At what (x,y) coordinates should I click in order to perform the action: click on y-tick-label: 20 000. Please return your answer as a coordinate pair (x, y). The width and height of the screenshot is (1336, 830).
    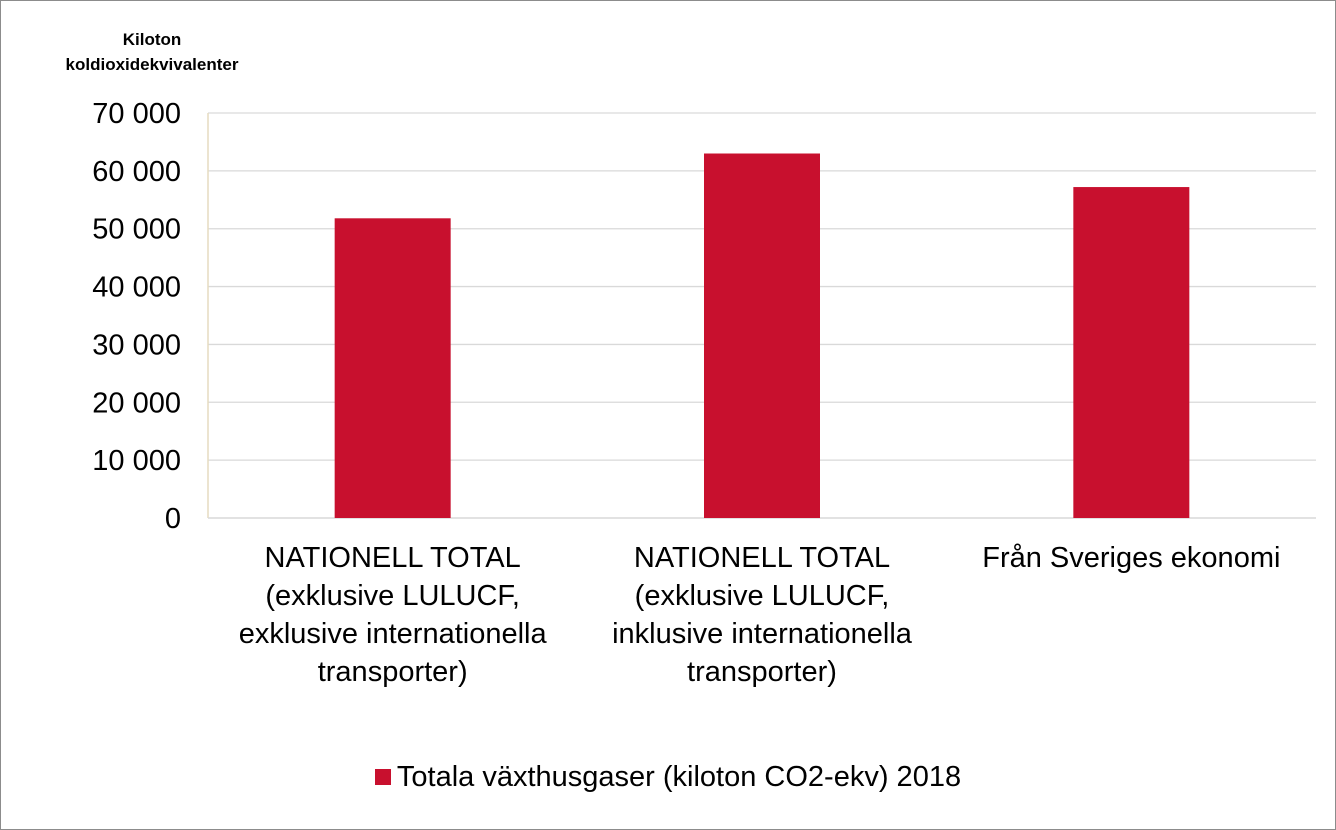
    Looking at the image, I should click on (136, 403).